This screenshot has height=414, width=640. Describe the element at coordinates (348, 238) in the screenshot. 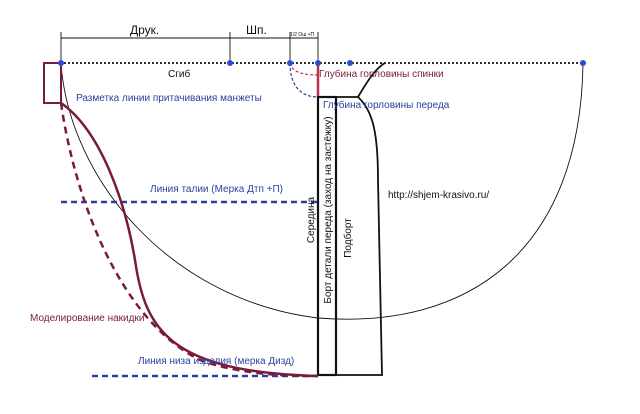

I see `label-facing: Подборт` at that location.